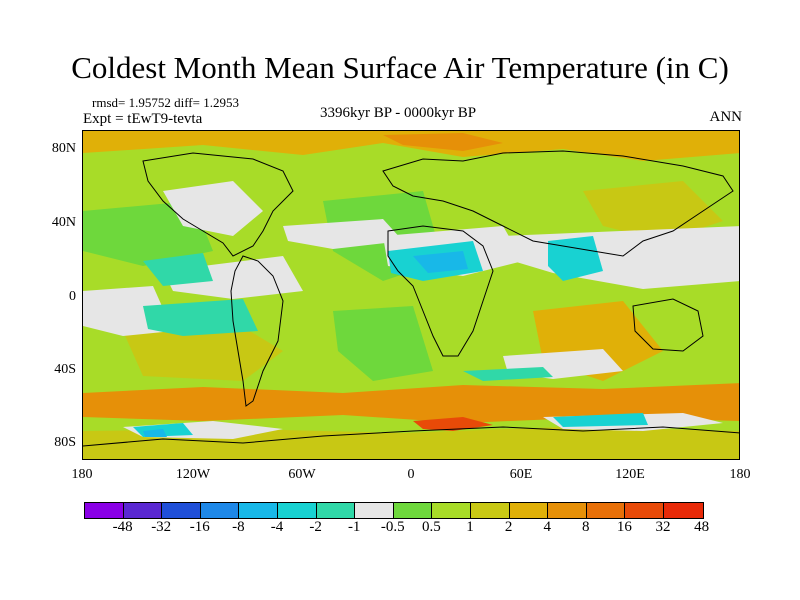 This screenshot has width=800, height=600. I want to click on arctic-warm-band, so click(411, 146).